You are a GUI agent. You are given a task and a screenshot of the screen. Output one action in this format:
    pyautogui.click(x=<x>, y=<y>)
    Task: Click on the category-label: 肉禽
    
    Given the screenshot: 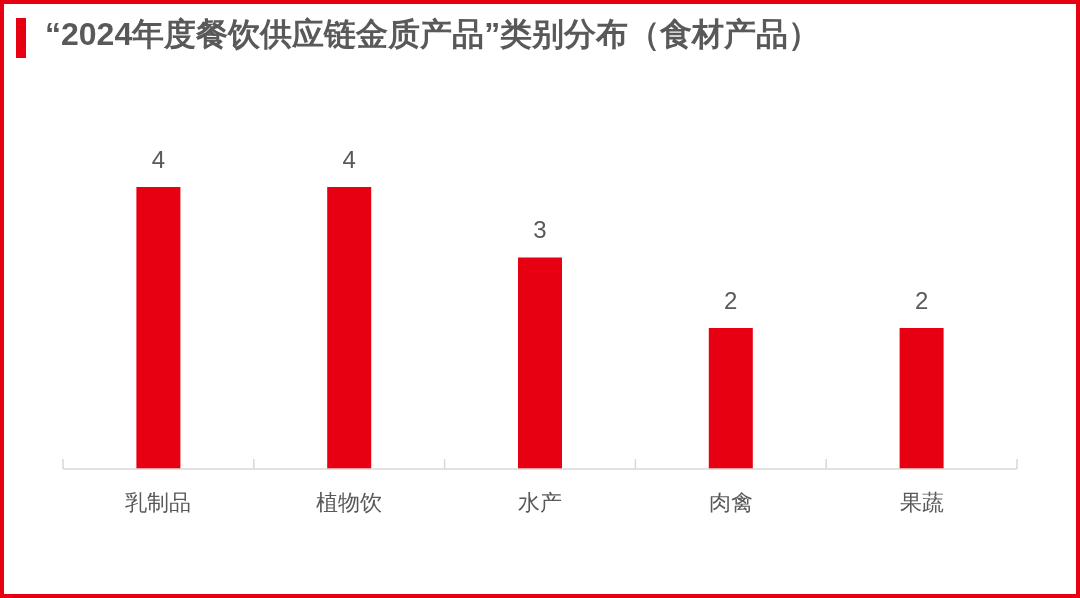 What is the action you would take?
    pyautogui.click(x=730, y=502)
    